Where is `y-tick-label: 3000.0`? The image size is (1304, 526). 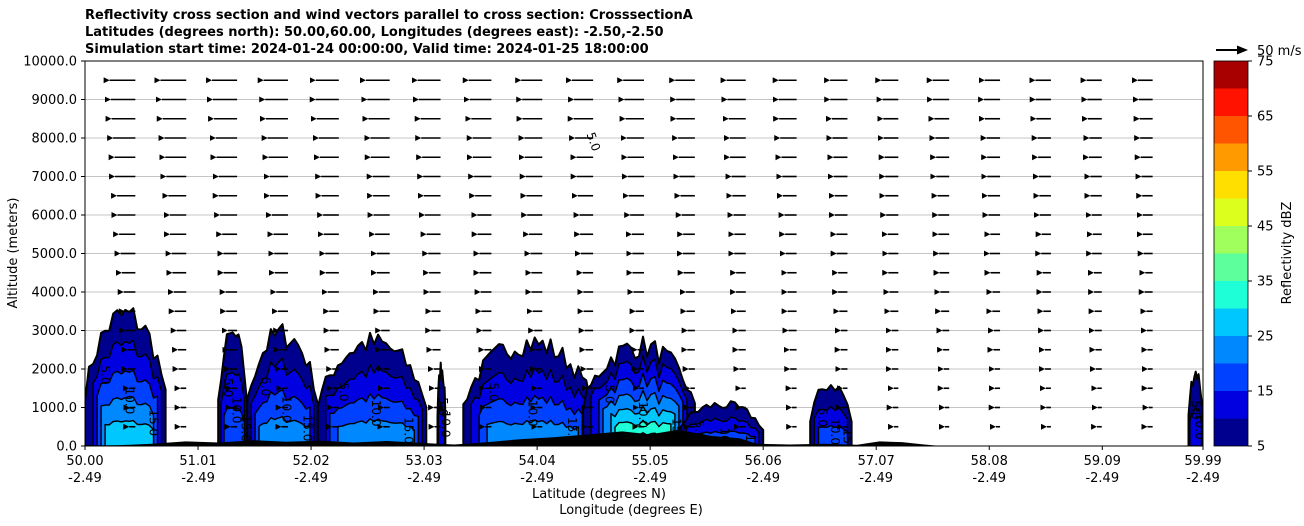
y-tick-label: 3000.0 is located at coordinates (55, 331).